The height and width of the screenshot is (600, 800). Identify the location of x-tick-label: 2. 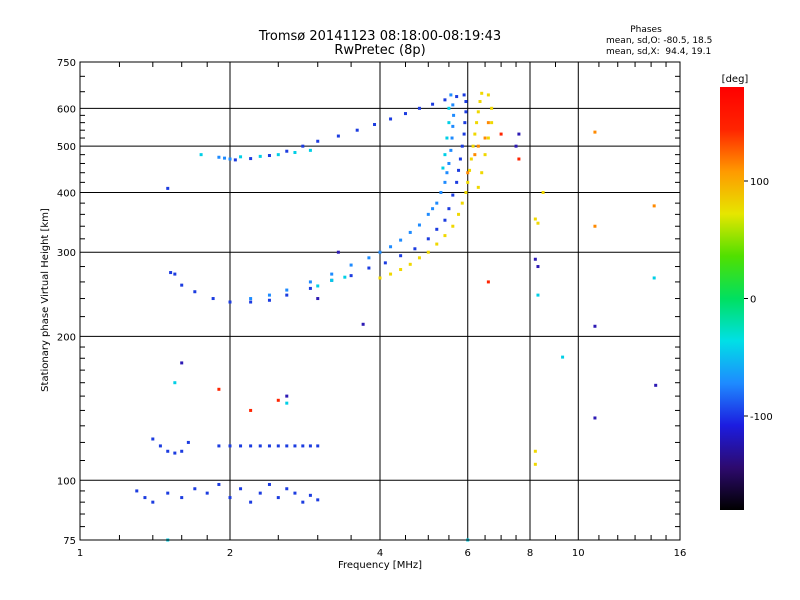
(230, 553).